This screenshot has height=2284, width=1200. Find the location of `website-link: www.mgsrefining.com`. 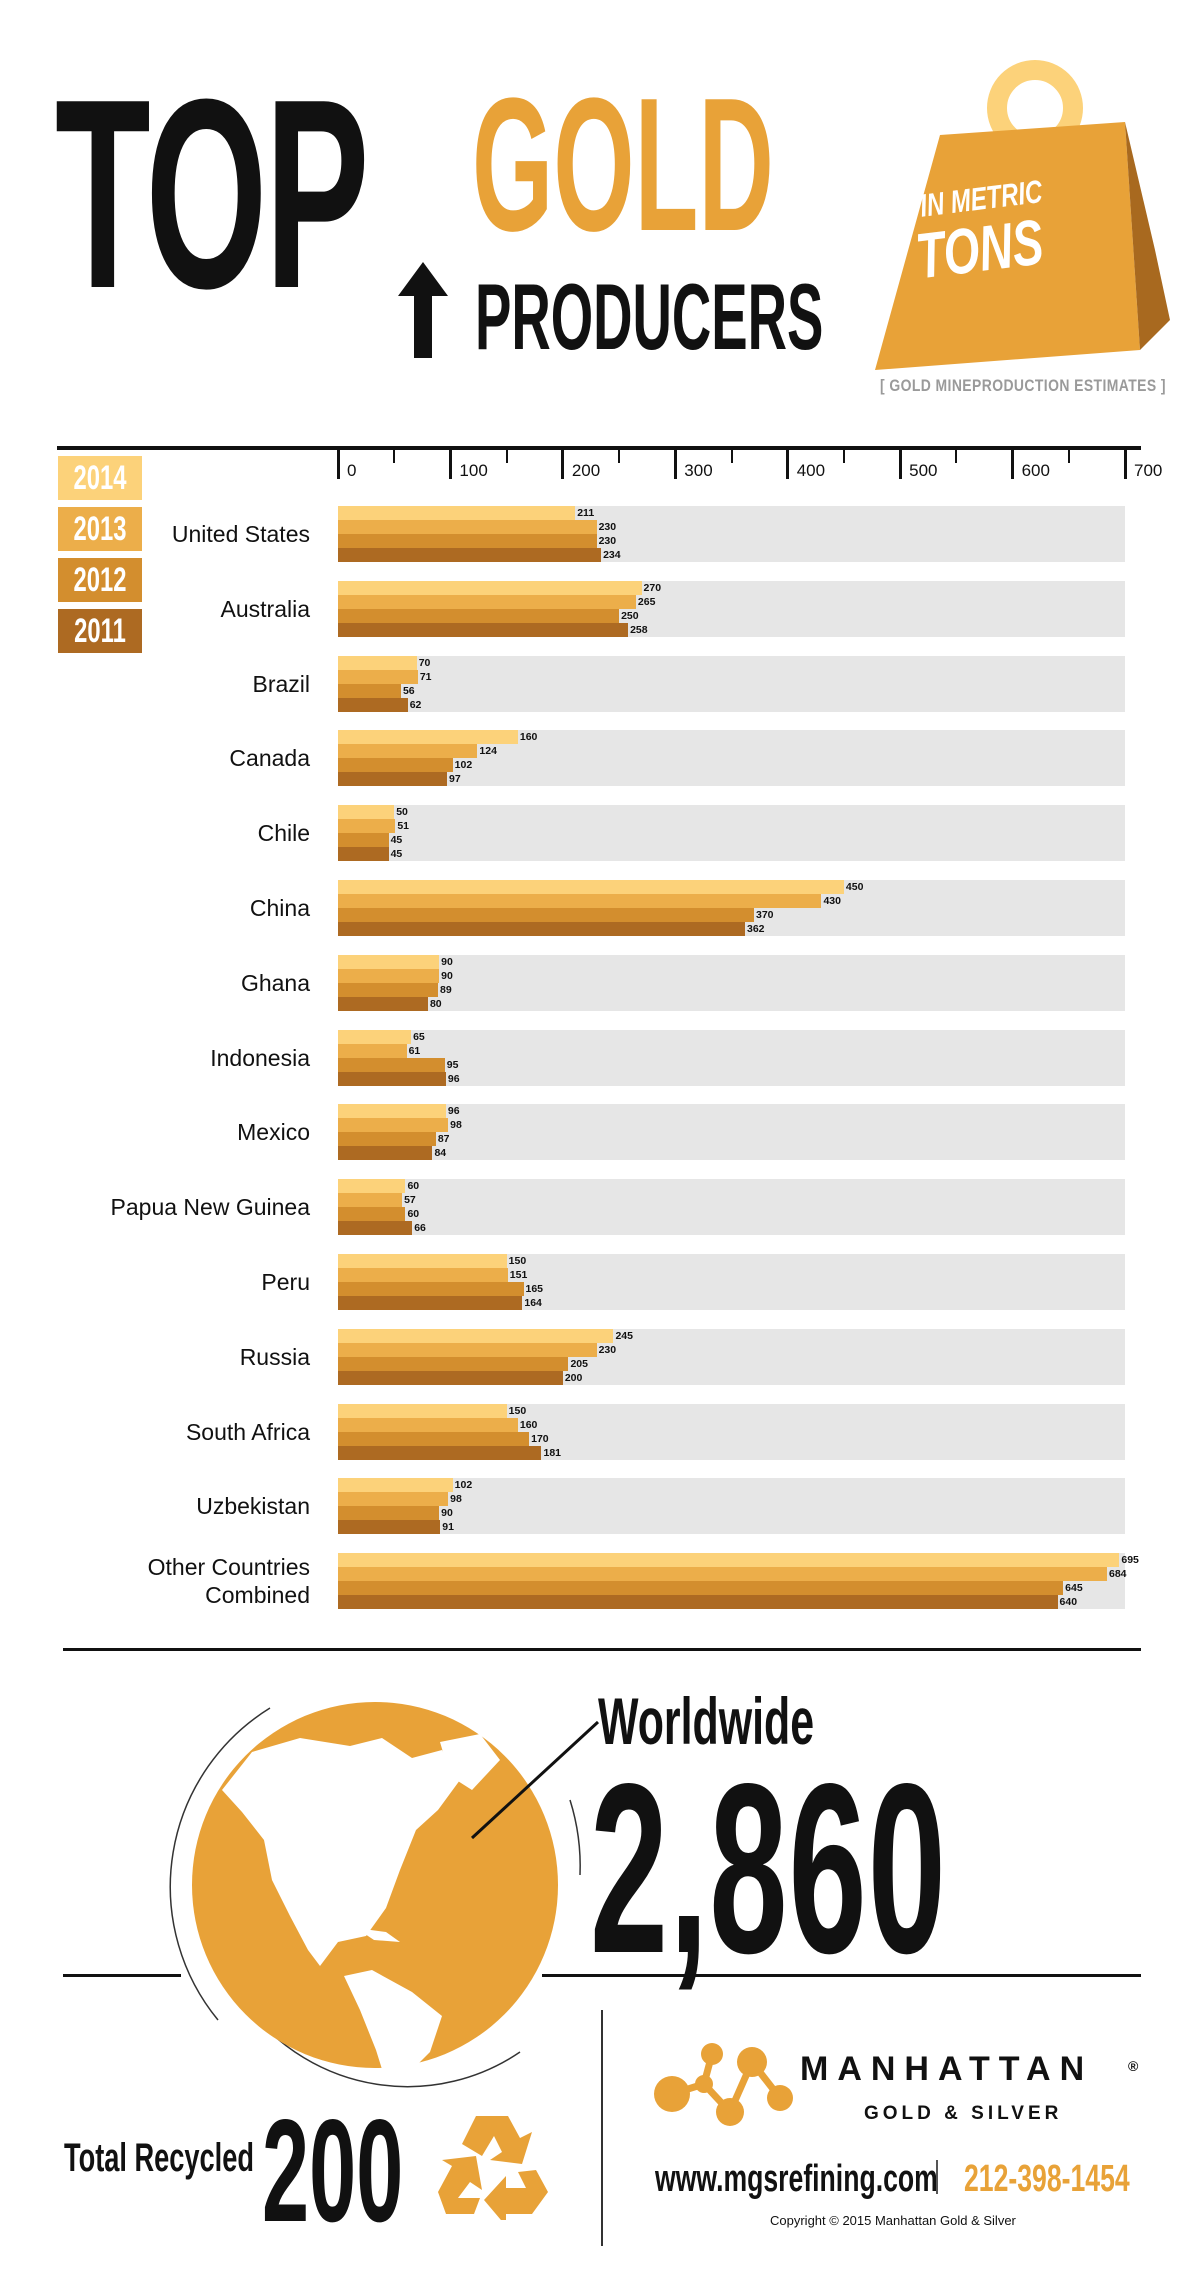

website-link: www.mgsrefining.com is located at coordinates (796, 2179).